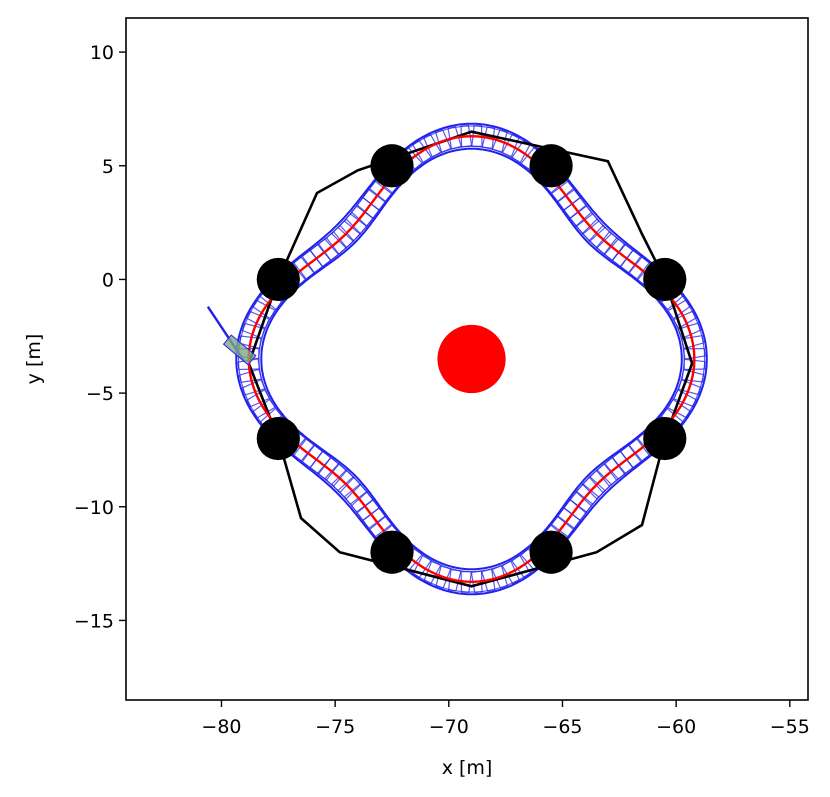  I want to click on x-tick-label: −70, so click(449, 727).